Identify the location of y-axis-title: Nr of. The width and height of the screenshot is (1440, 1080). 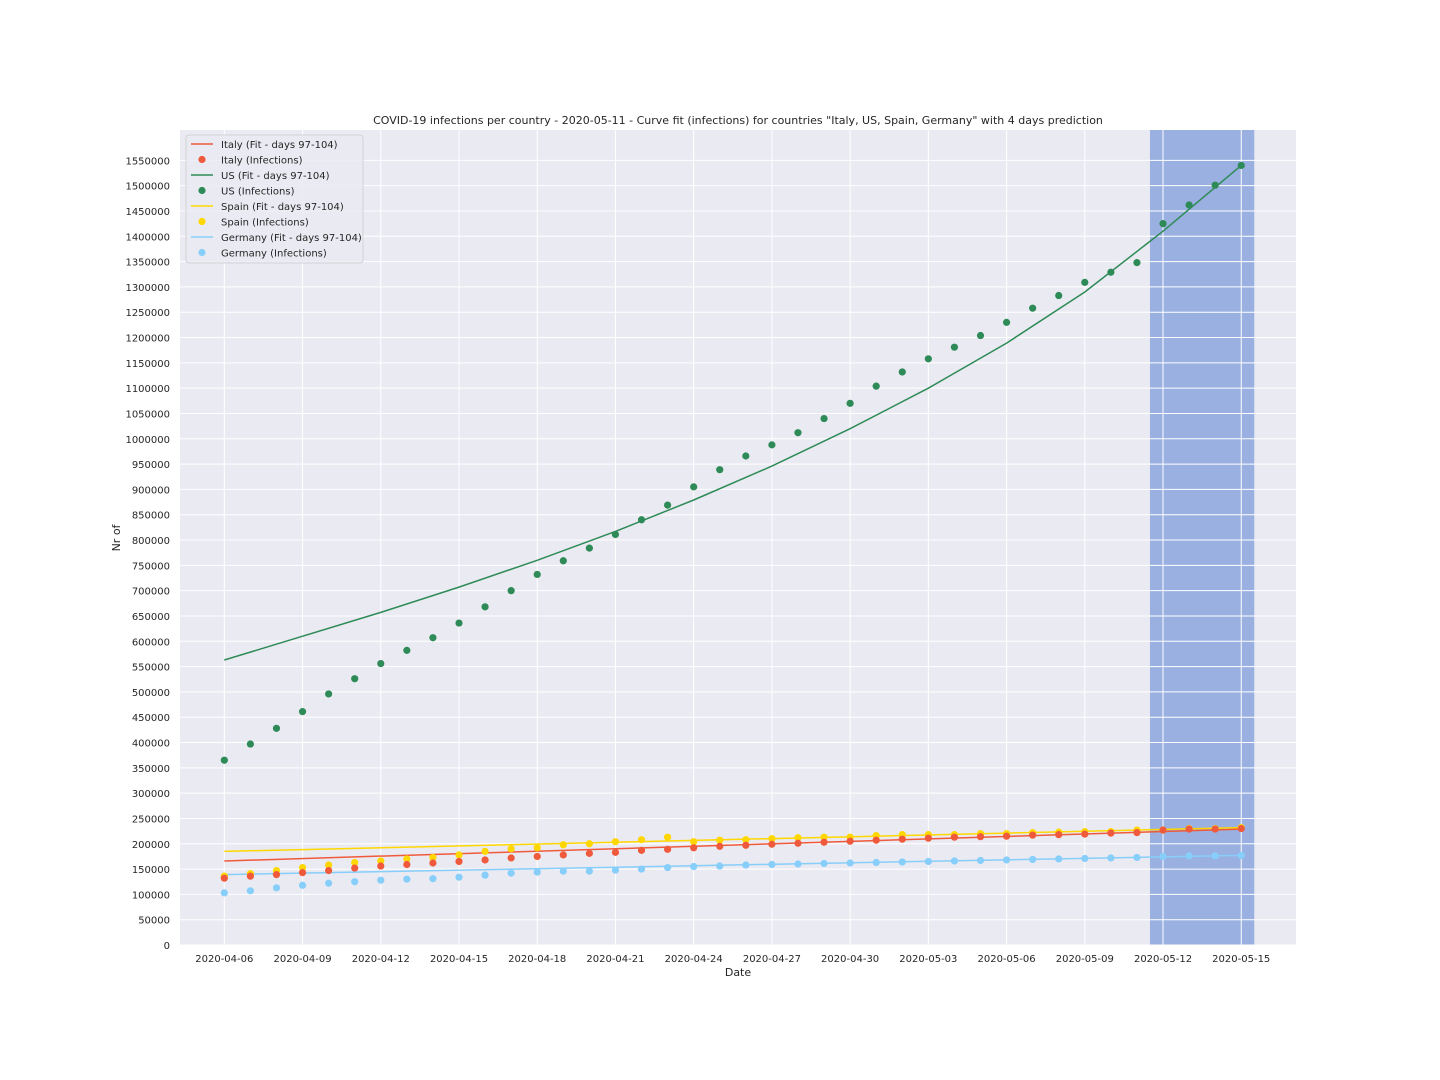
(116, 537).